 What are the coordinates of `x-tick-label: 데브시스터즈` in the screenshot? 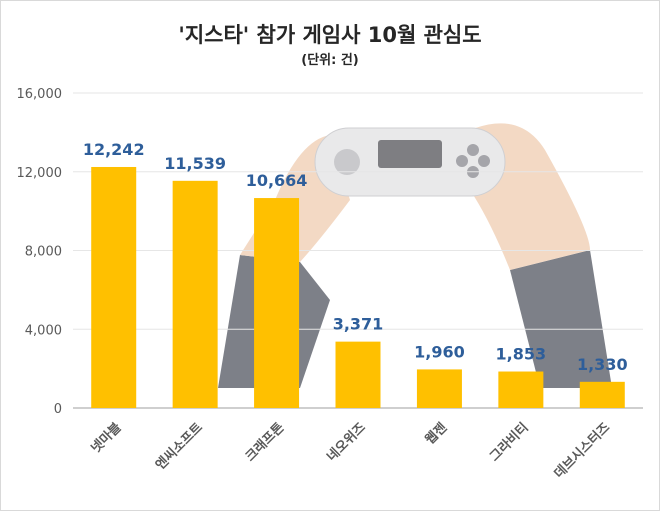 It's located at (582, 450).